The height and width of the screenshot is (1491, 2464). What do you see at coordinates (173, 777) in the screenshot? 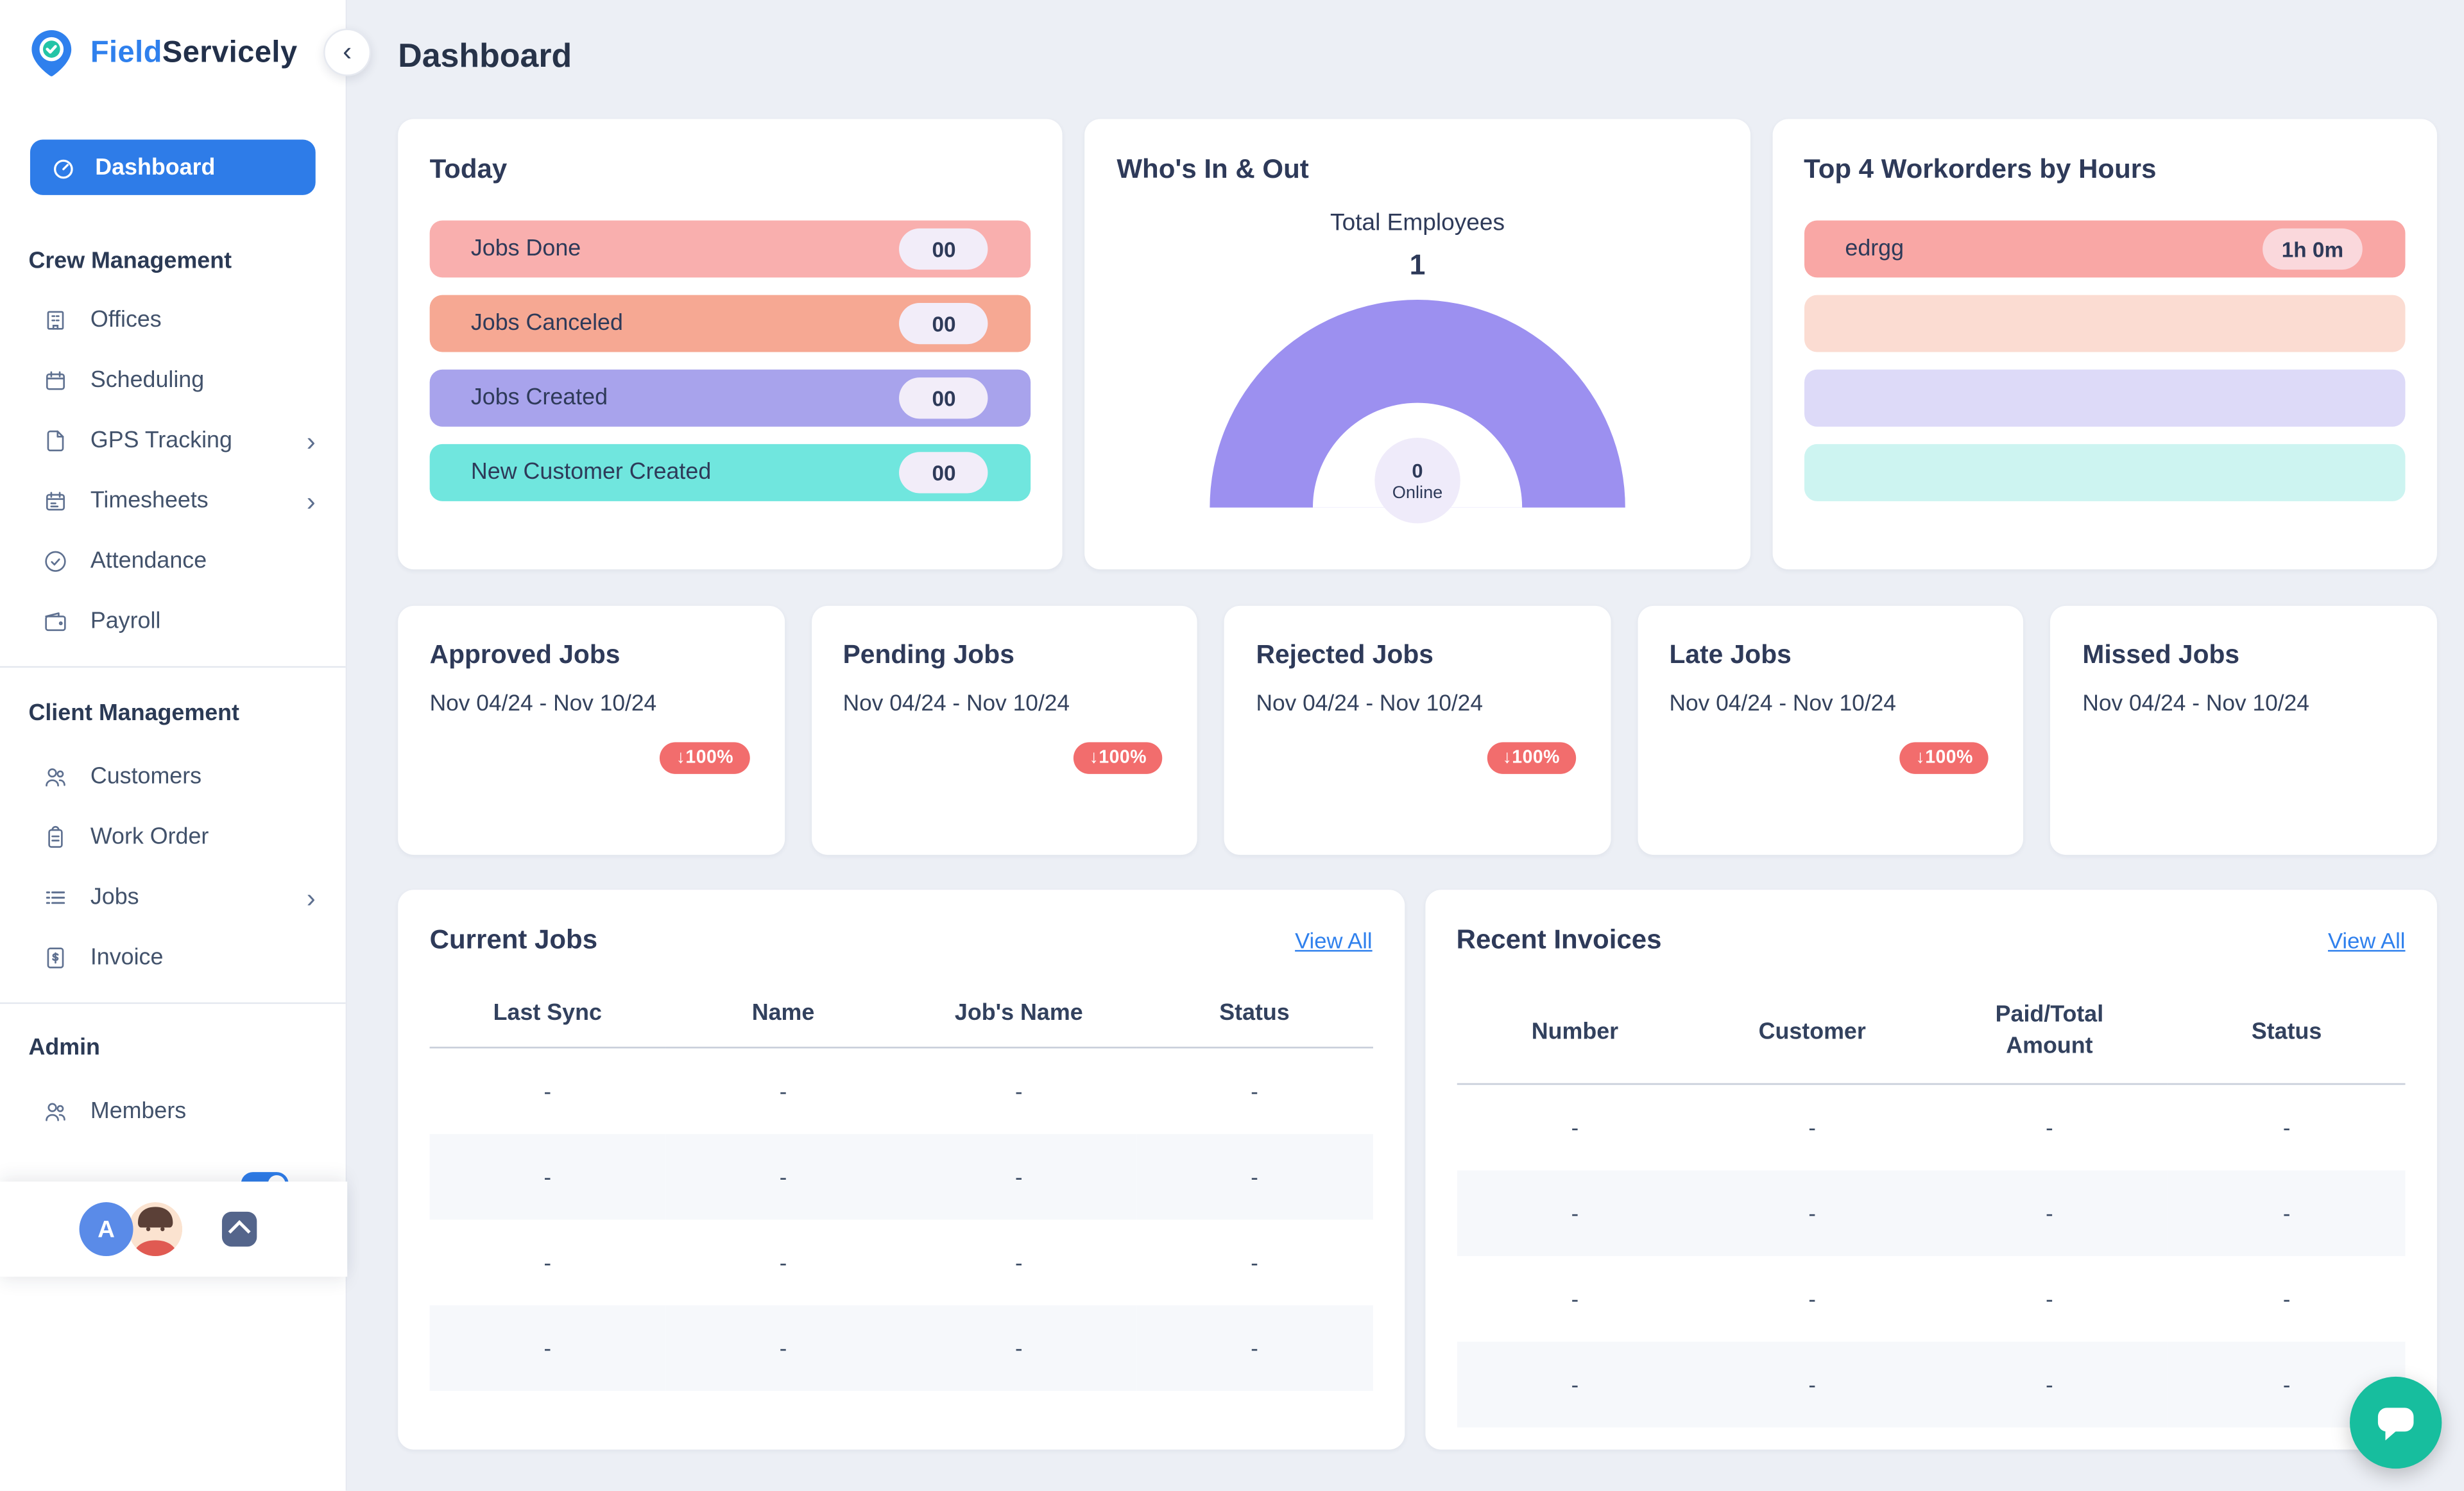
I see `sidebar-item-customers: Customers` at bounding box center [173, 777].